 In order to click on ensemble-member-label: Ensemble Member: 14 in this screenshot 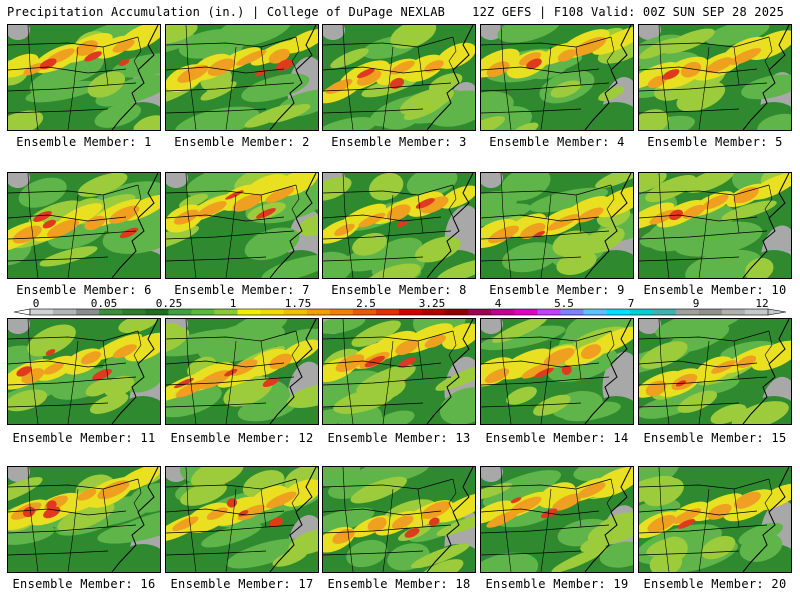, I will do `click(557, 438)`.